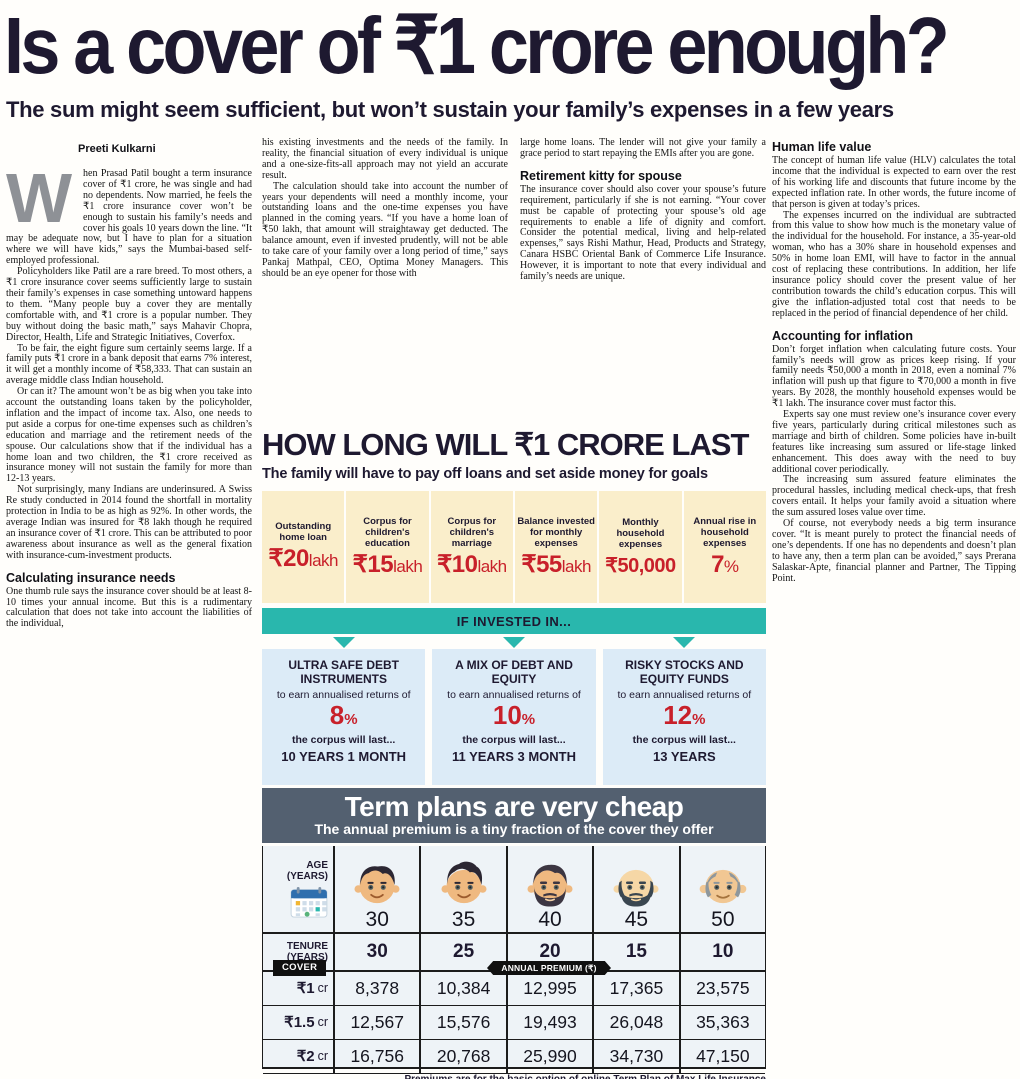  What do you see at coordinates (640, 547) in the screenshot?
I see `expense-box: Monthly household expenses ₹50,000` at bounding box center [640, 547].